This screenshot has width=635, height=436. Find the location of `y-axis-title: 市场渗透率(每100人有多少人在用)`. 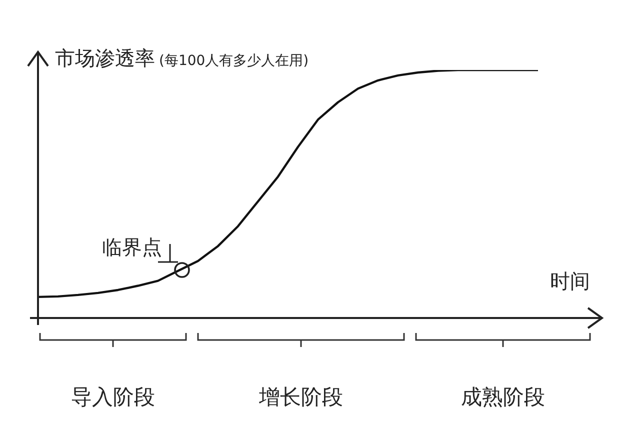

y-axis-title: 市场渗透率(每100人有多少人在用) is located at coordinates (182, 58).